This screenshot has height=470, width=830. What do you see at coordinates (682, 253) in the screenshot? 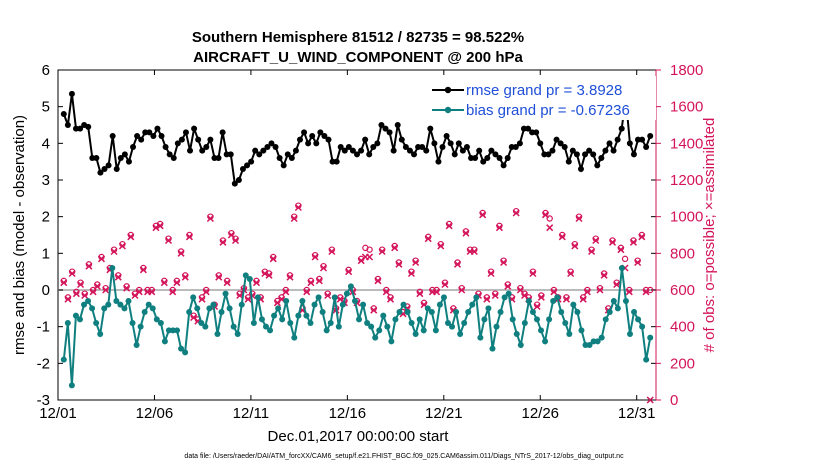
I see `y-tick-label-right: 800` at bounding box center [682, 253].